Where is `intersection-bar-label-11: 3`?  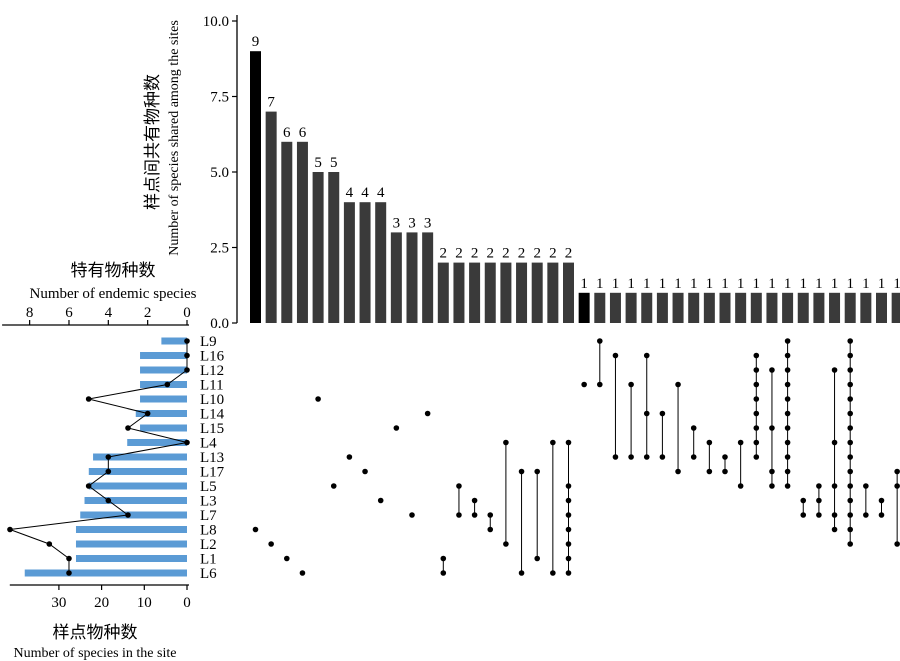
intersection-bar-label-11: 3 is located at coordinates (412, 223).